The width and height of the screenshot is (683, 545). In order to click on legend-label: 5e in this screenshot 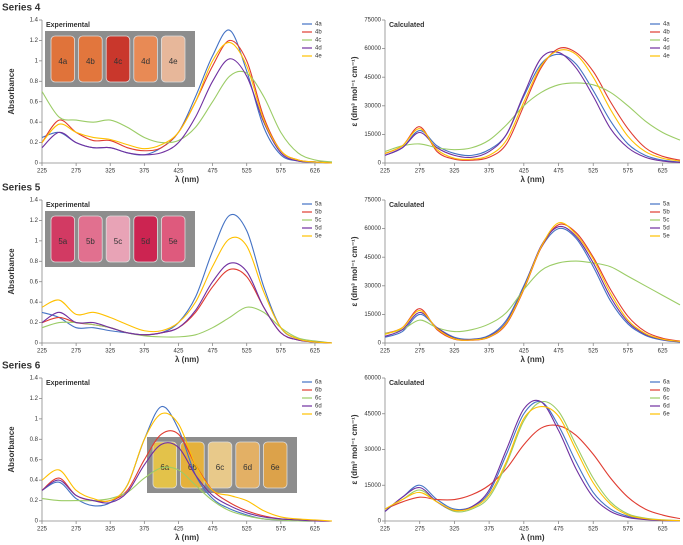, I will do `click(318, 237)`.